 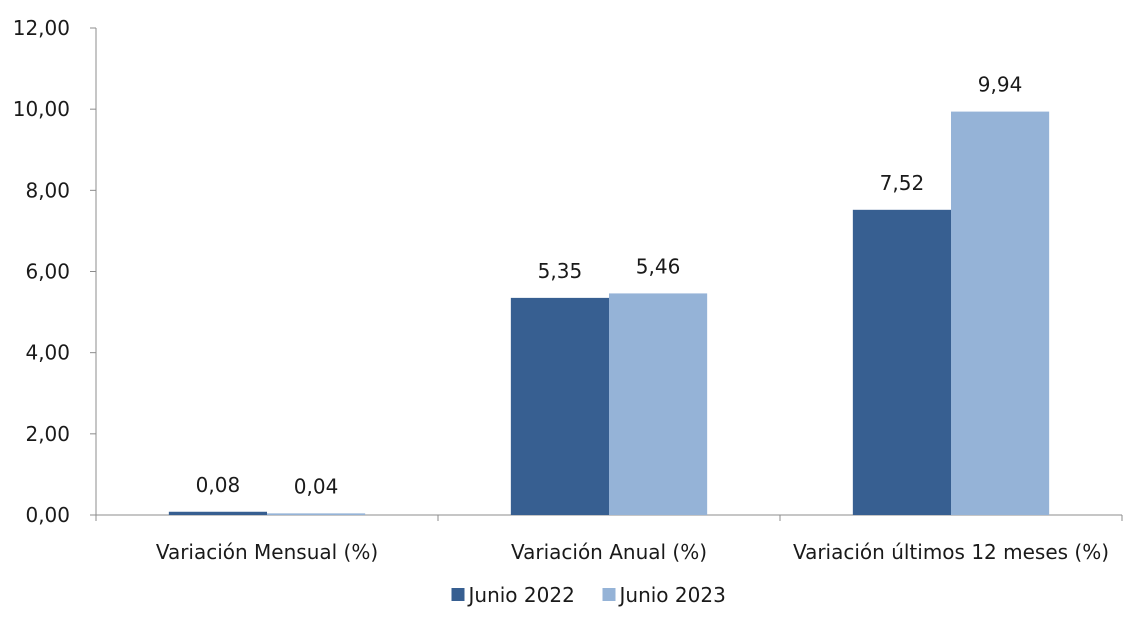 What do you see at coordinates (609, 552) in the screenshot?
I see `x-tick-label: Variación Anual (%)` at bounding box center [609, 552].